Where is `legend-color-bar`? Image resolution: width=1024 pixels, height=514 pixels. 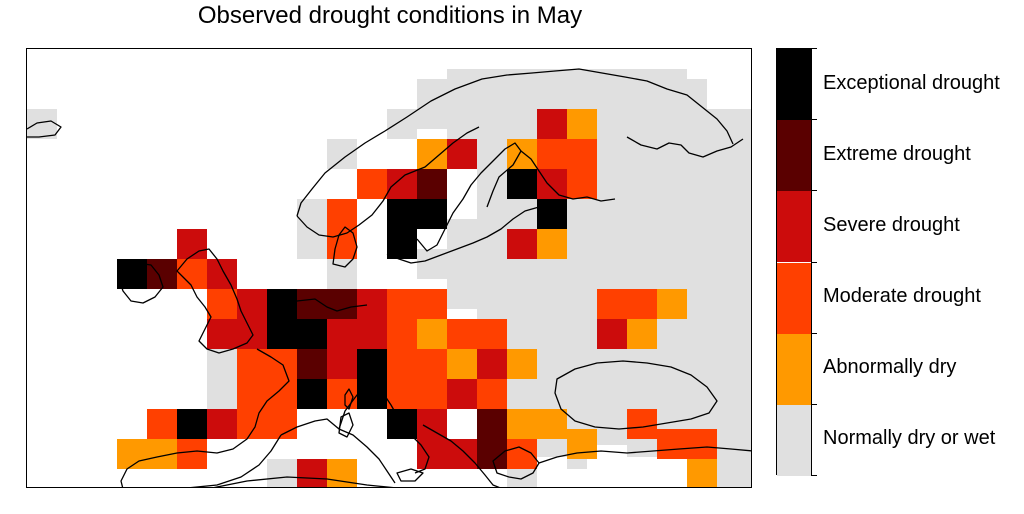 legend-color-bar is located at coordinates (796, 262).